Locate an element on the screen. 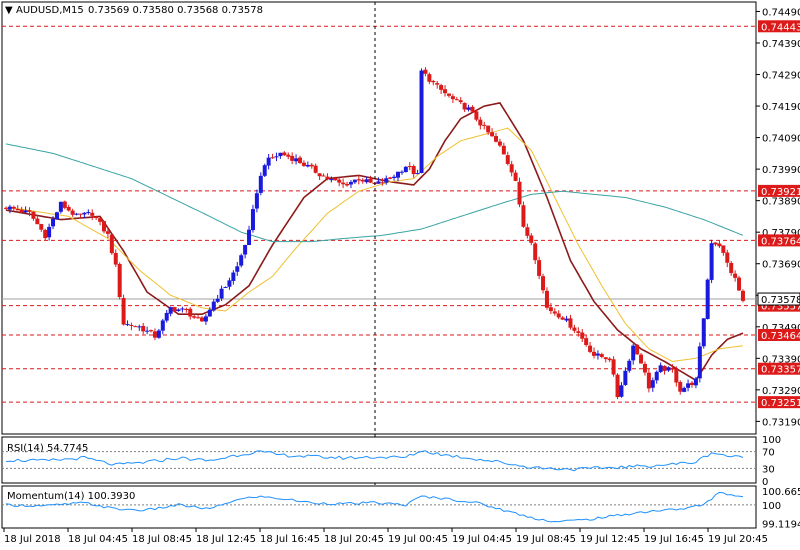 Image resolution: width=800 pixels, height=550 pixels. level-label: 0.73764 is located at coordinates (780, 241).